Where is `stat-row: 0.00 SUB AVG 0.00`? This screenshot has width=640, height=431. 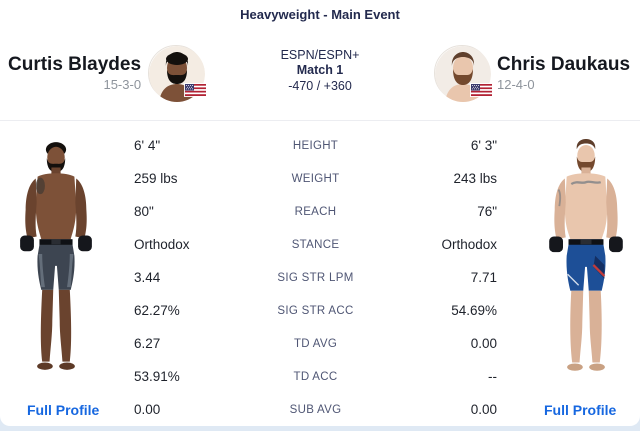
stat-row: 0.00 SUB AVG 0.00 is located at coordinates (315, 409).